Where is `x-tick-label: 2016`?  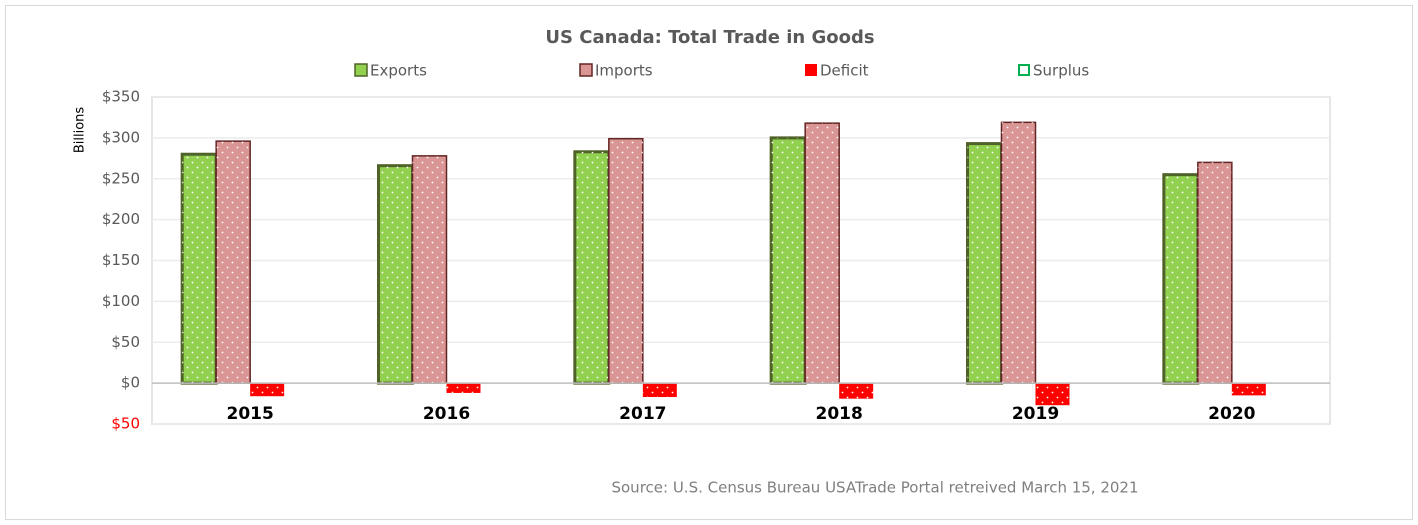
x-tick-label: 2016 is located at coordinates (446, 414).